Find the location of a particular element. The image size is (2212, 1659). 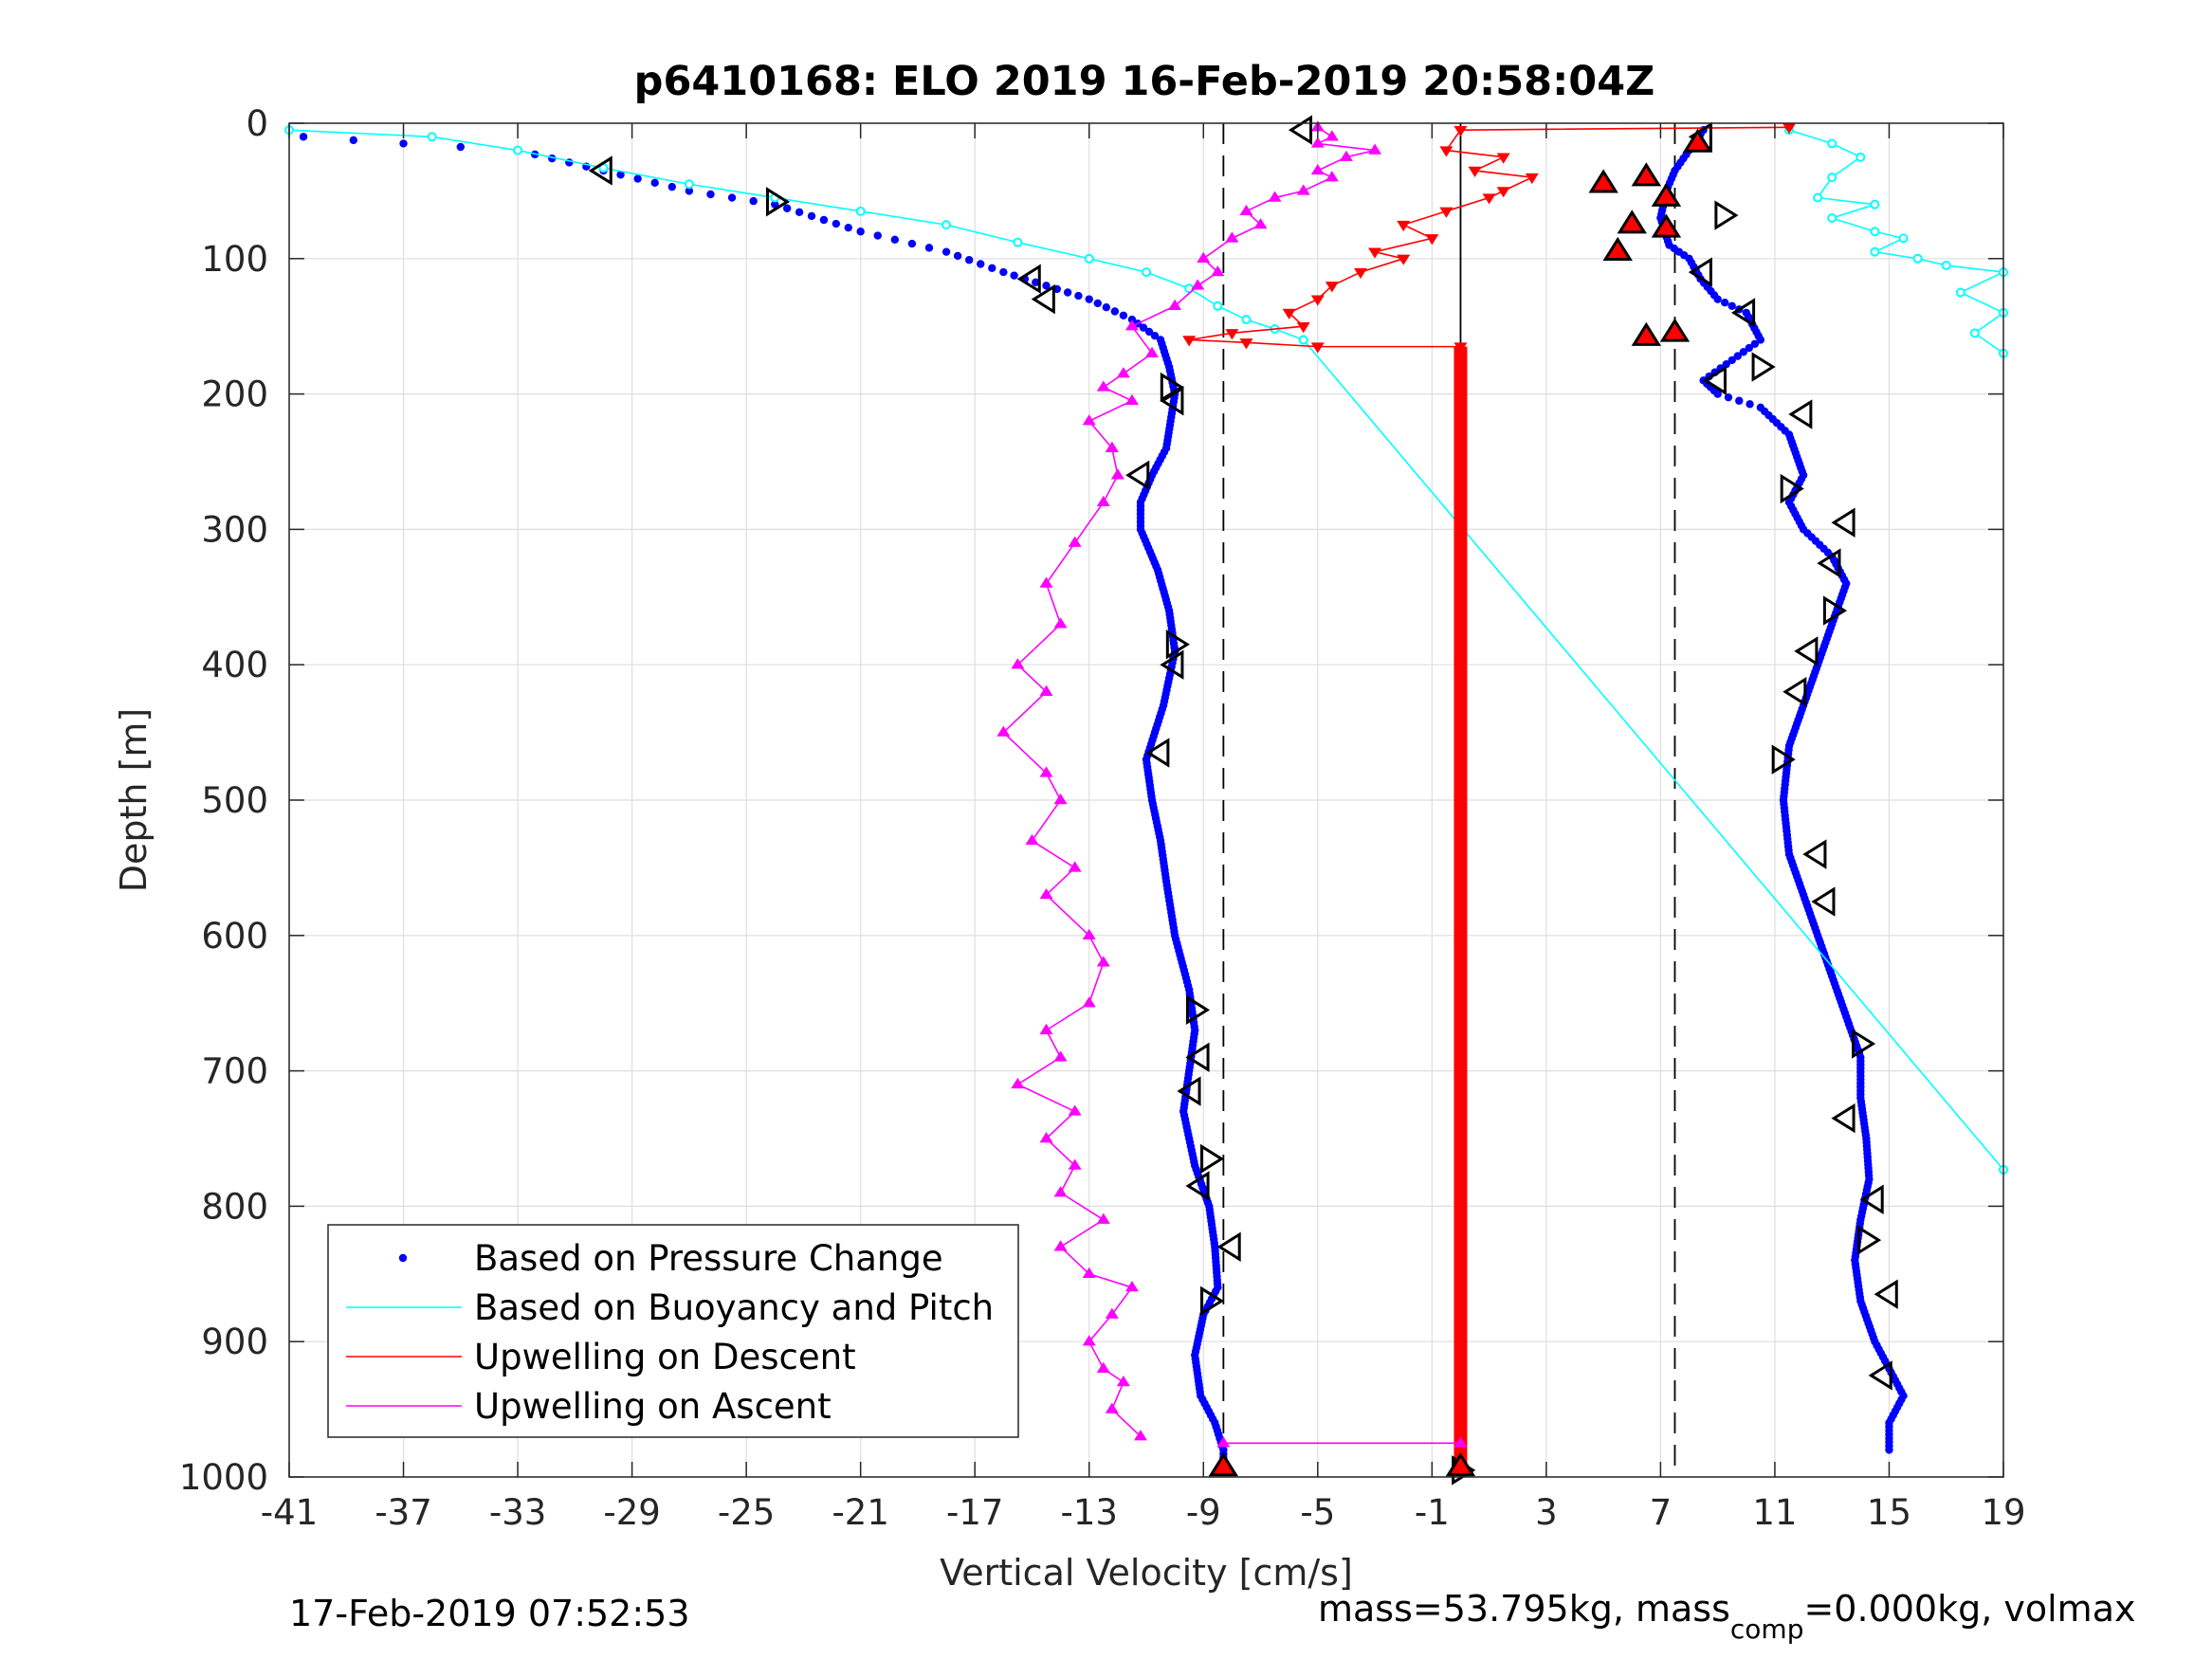

x-tick-label: -37 is located at coordinates (403, 1512).